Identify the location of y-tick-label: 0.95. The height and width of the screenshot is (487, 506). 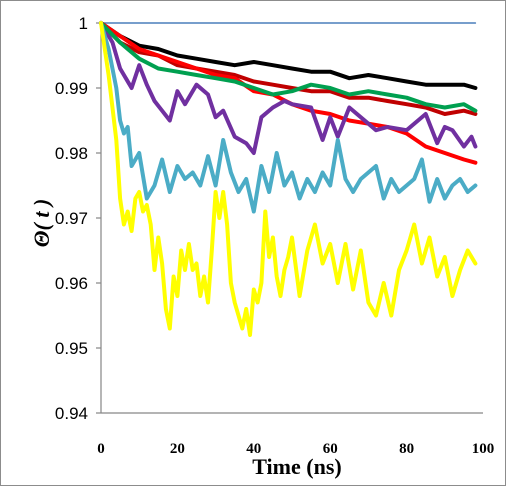
(71, 348).